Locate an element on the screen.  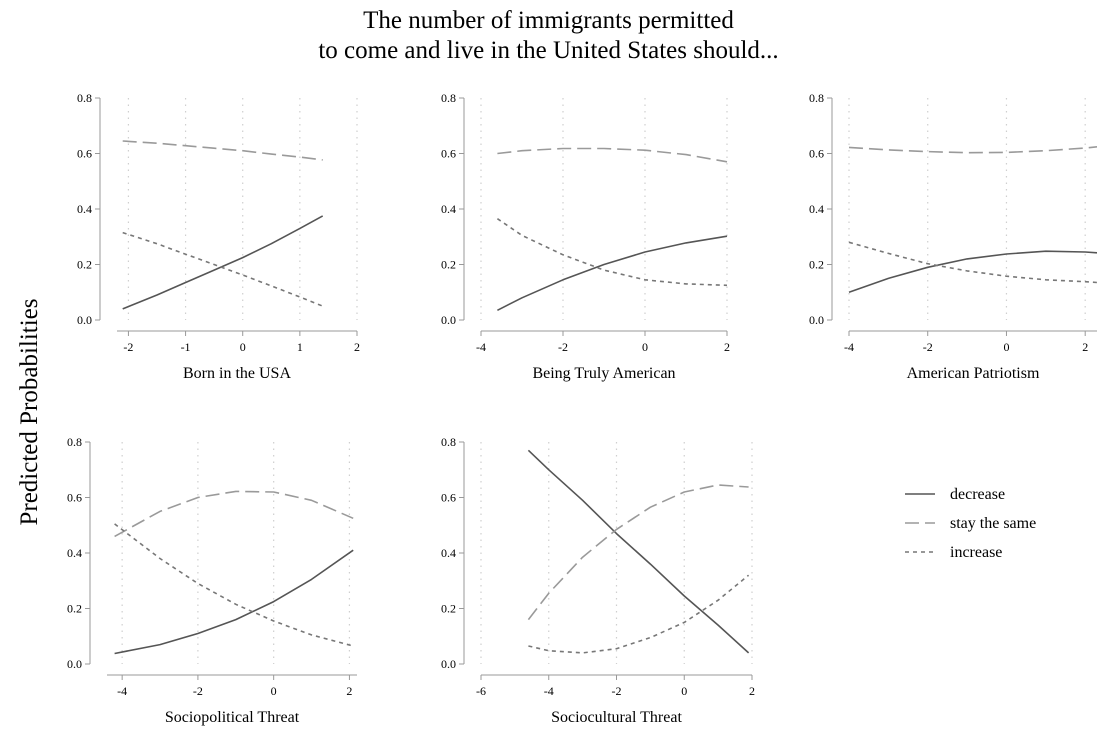
x-axis-label: Sociocultural Threat is located at coordinates (616, 717).